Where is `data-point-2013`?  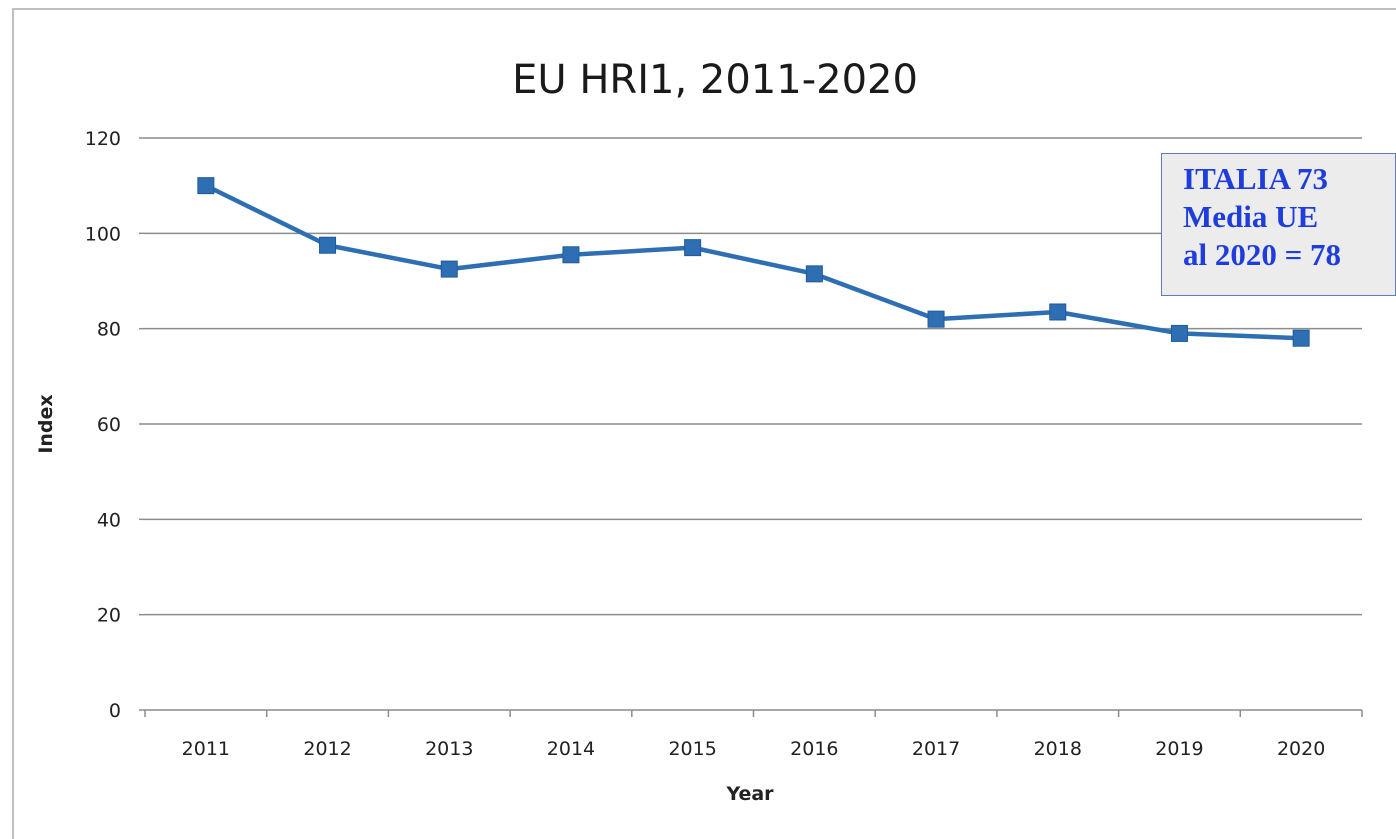 data-point-2013 is located at coordinates (449, 269).